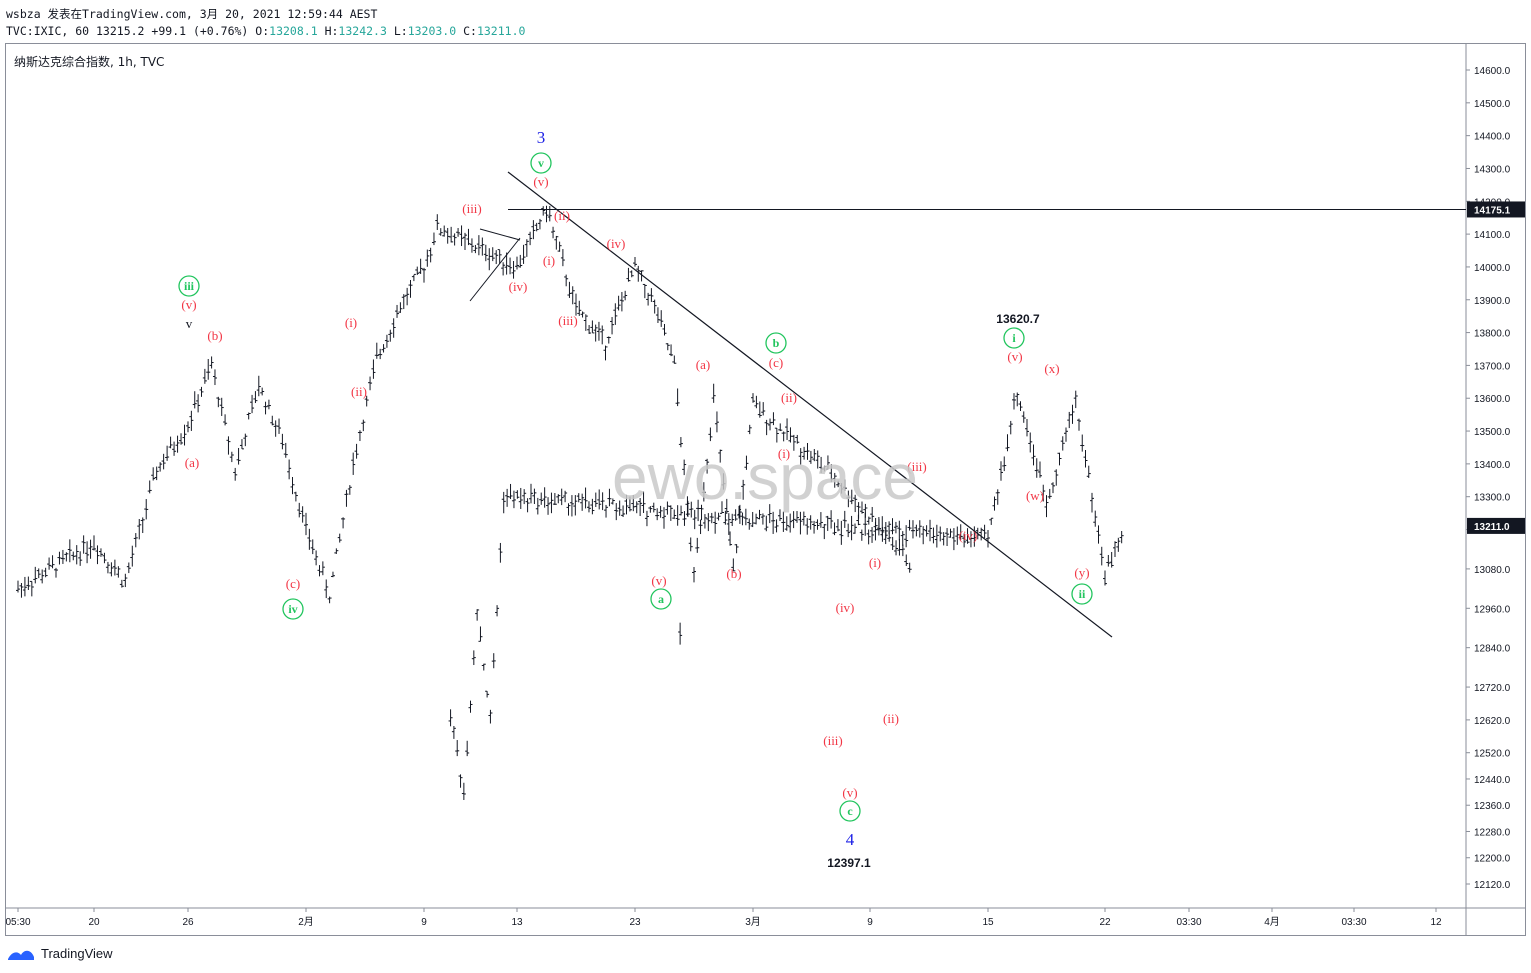 The height and width of the screenshot is (973, 1531). Describe the element at coordinates (432, 31) in the screenshot. I see `low-value: 13203.0` at that location.